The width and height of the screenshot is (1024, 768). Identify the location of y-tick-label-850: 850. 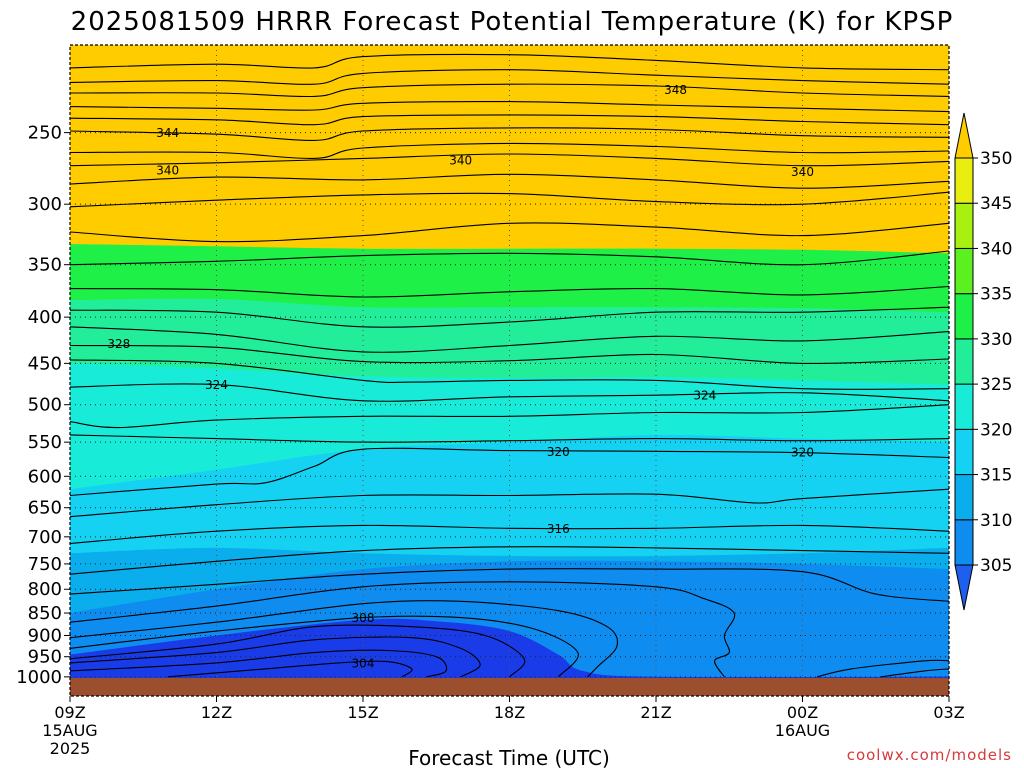
(45, 613).